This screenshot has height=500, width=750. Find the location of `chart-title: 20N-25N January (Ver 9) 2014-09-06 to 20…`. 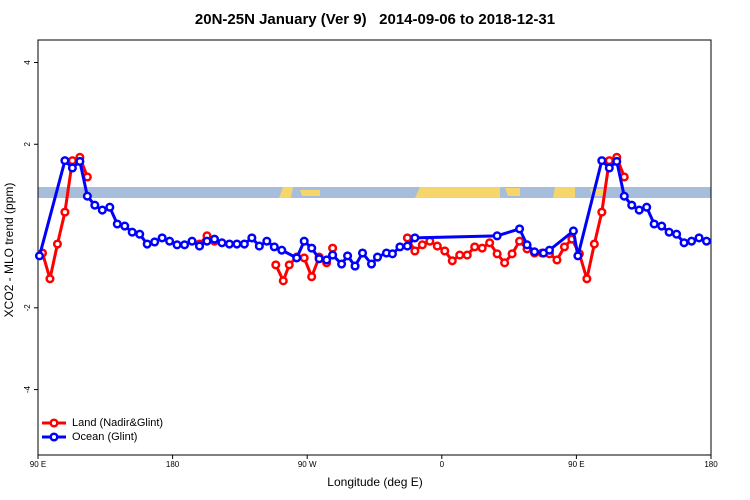

chart-title: 20N-25N January (Ver 9) 2014-09-06 to 20… is located at coordinates (375, 19).